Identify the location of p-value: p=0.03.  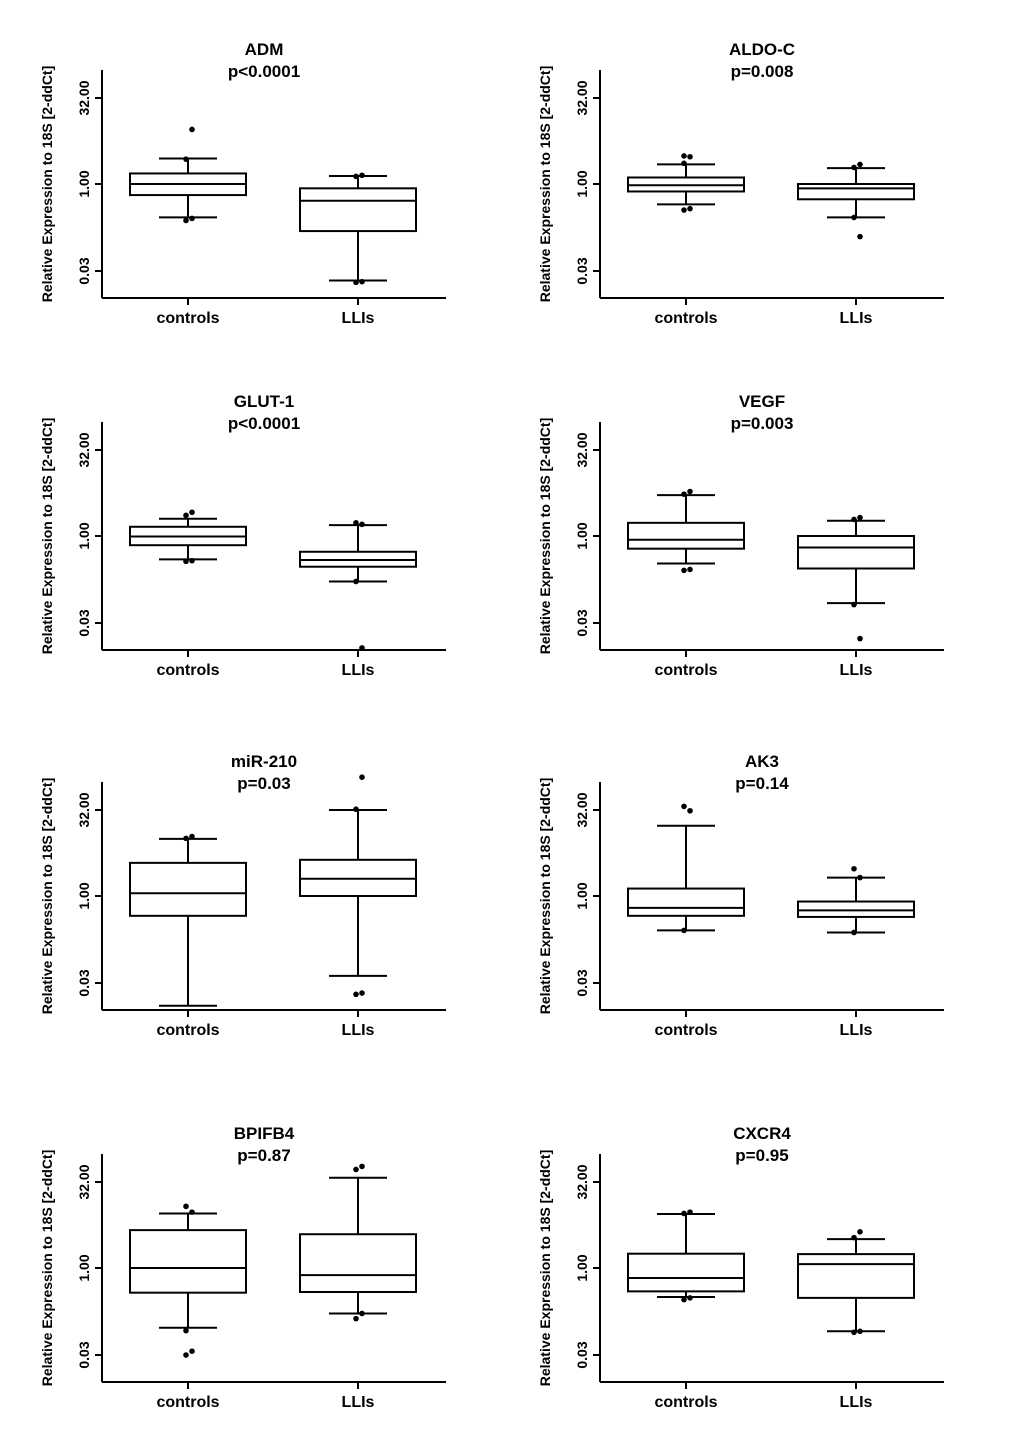
(263, 783).